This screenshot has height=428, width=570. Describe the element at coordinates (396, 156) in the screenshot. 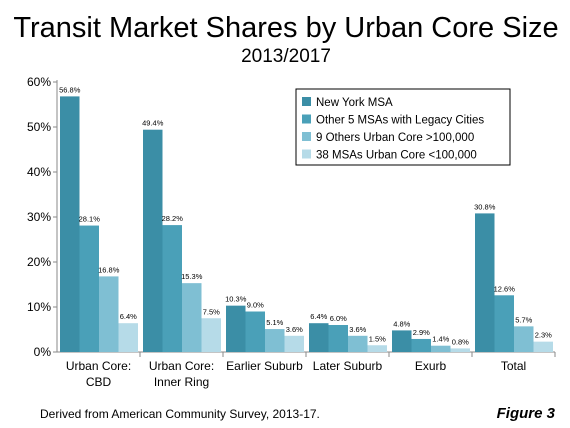

I see `legend-label: 38 MSAs Urban Core <100,000` at that location.